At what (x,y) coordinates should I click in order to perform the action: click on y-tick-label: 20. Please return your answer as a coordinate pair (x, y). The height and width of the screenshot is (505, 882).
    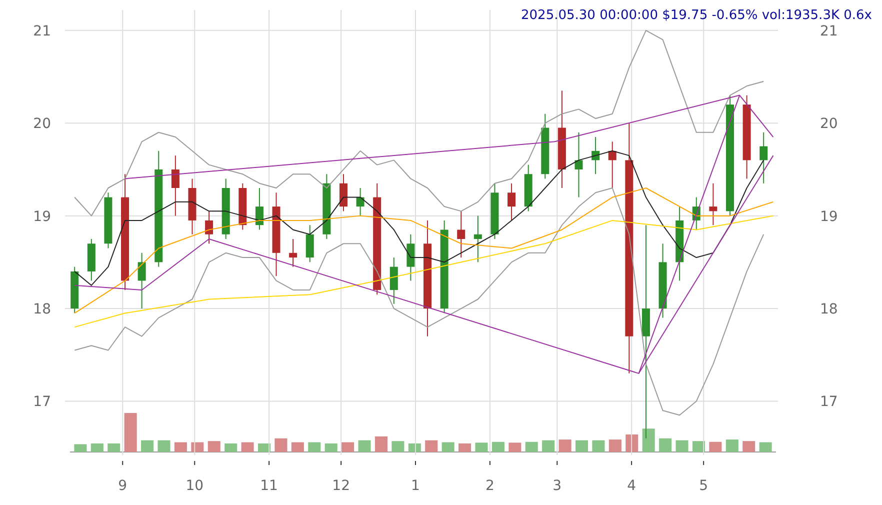
    Looking at the image, I should click on (42, 124).